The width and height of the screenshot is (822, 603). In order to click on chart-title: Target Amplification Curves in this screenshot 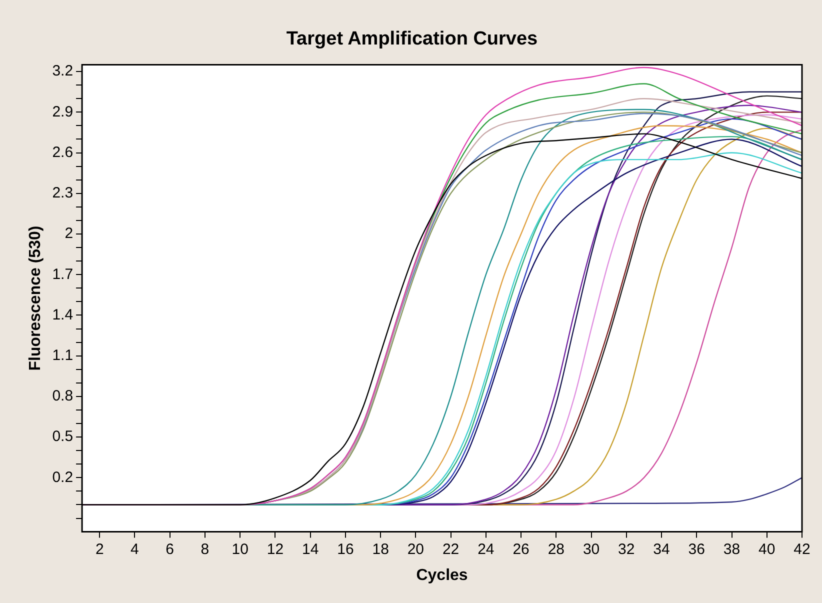, I will do `click(412, 39)`.